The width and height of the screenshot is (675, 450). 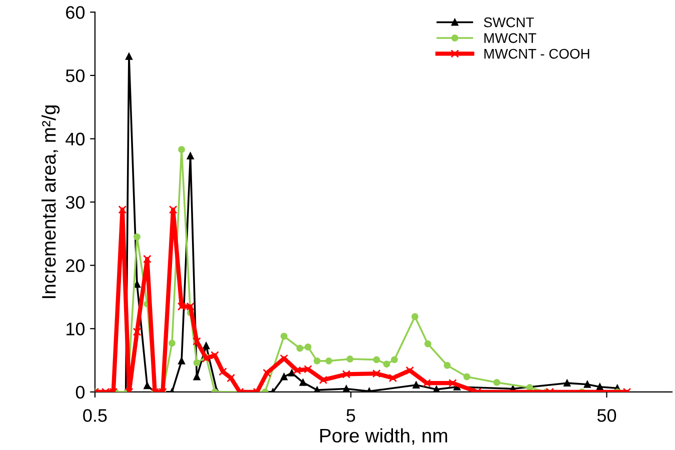 What do you see at coordinates (50, 201) in the screenshot?
I see `y-axis-title: Incremental area, m²/g` at bounding box center [50, 201].